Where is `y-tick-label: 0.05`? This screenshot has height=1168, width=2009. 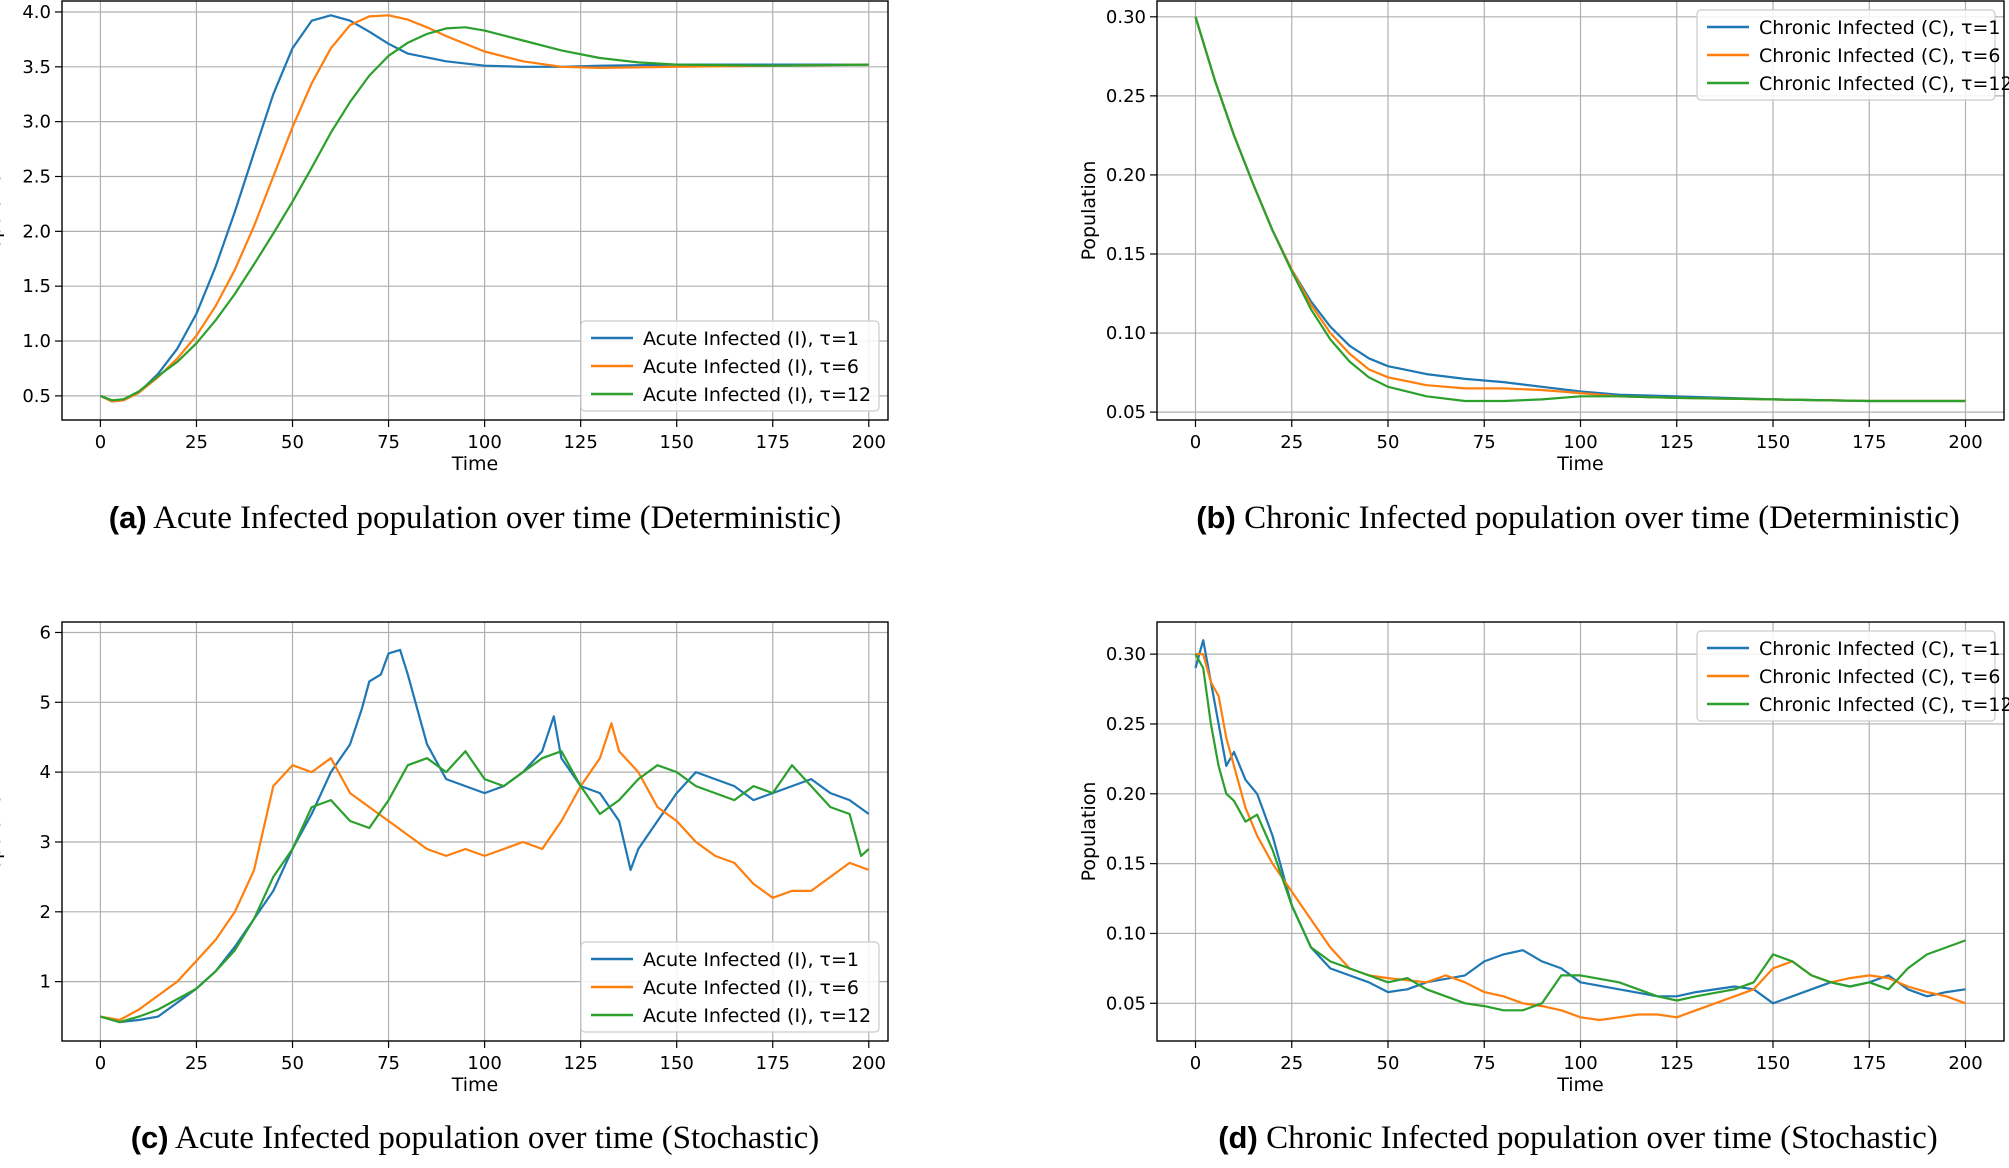 y-tick-label: 0.05 is located at coordinates (1126, 412).